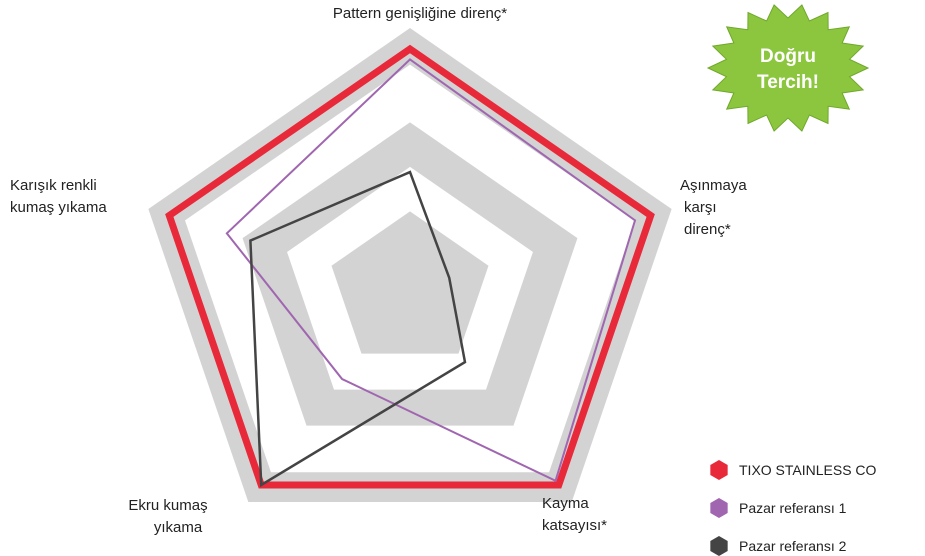 This screenshot has height=556, width=925. Describe the element at coordinates (178, 527) in the screenshot. I see `axis-label-line: yıkama` at that location.